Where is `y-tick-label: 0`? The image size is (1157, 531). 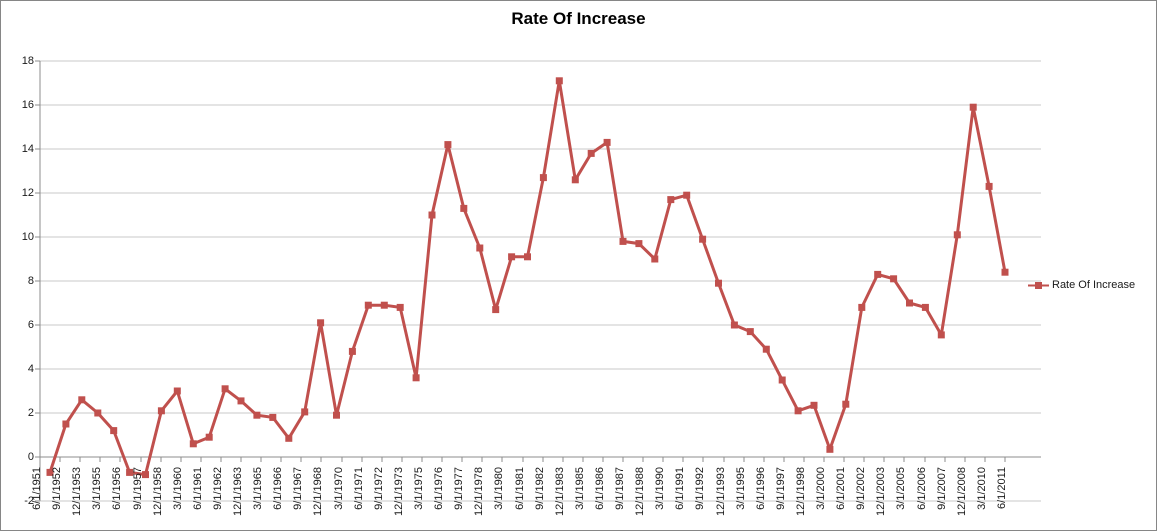 y-tick-label: 0 is located at coordinates (30, 457).